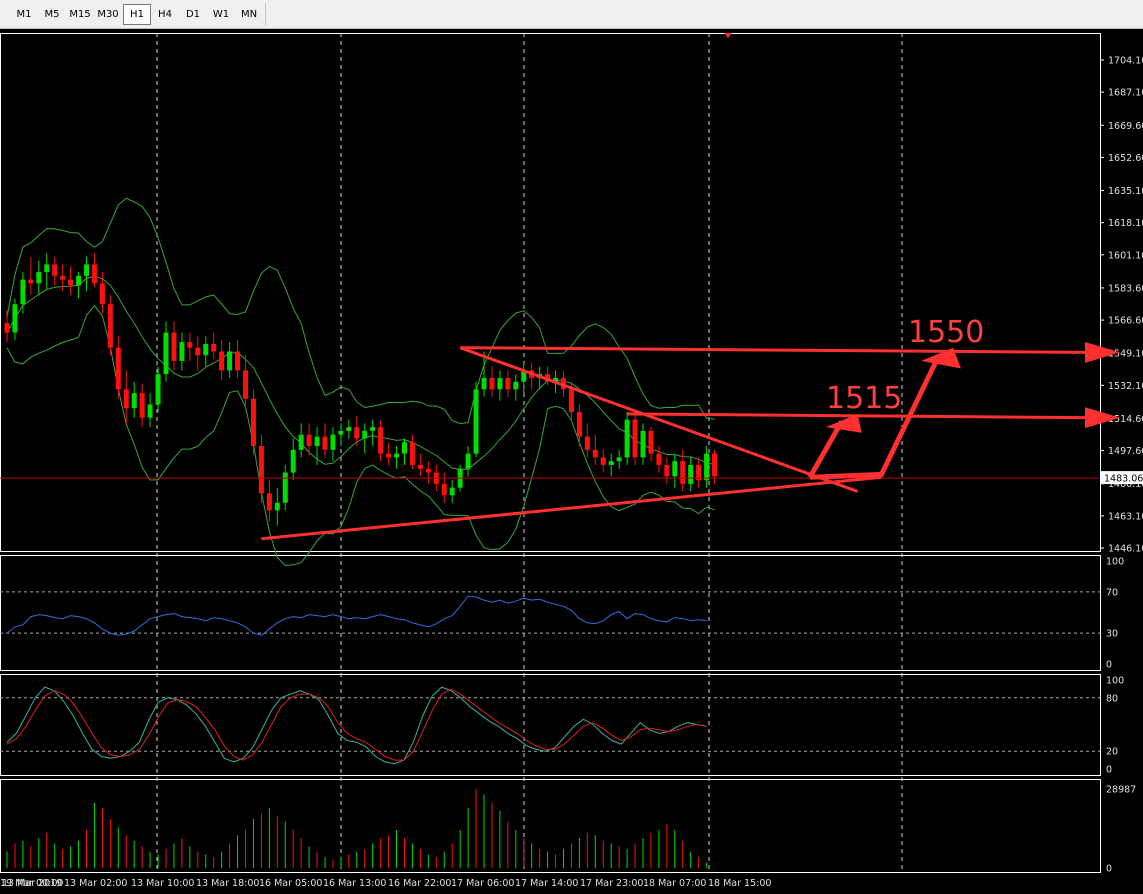 This screenshot has height=894, width=1143. I want to click on stoch-tick-label: 80, so click(1112, 698).